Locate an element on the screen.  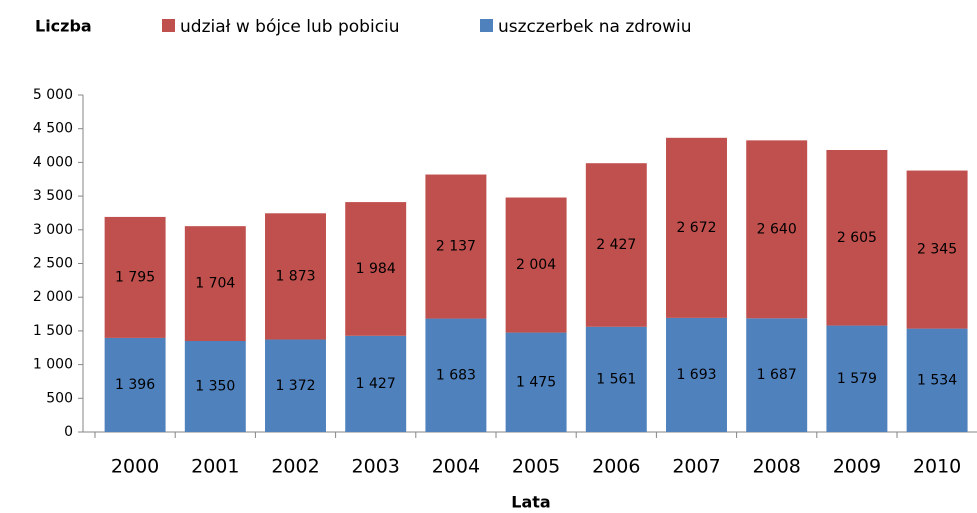
value-label: 1 350 is located at coordinates (215, 387).